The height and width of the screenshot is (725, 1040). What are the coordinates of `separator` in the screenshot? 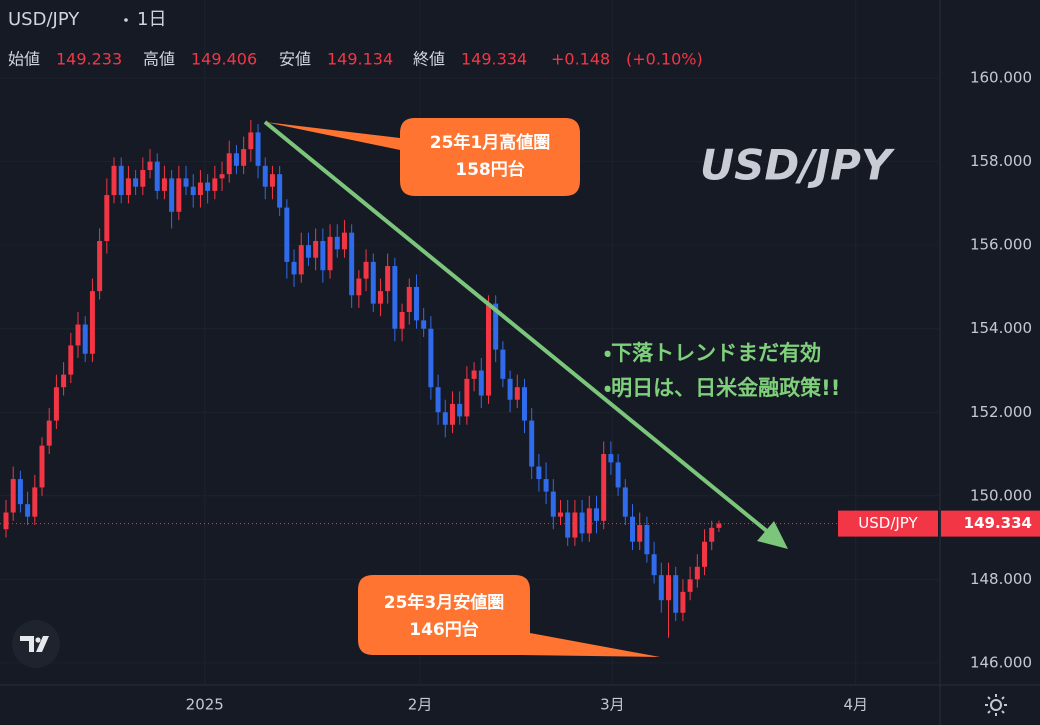 It's located at (126, 20).